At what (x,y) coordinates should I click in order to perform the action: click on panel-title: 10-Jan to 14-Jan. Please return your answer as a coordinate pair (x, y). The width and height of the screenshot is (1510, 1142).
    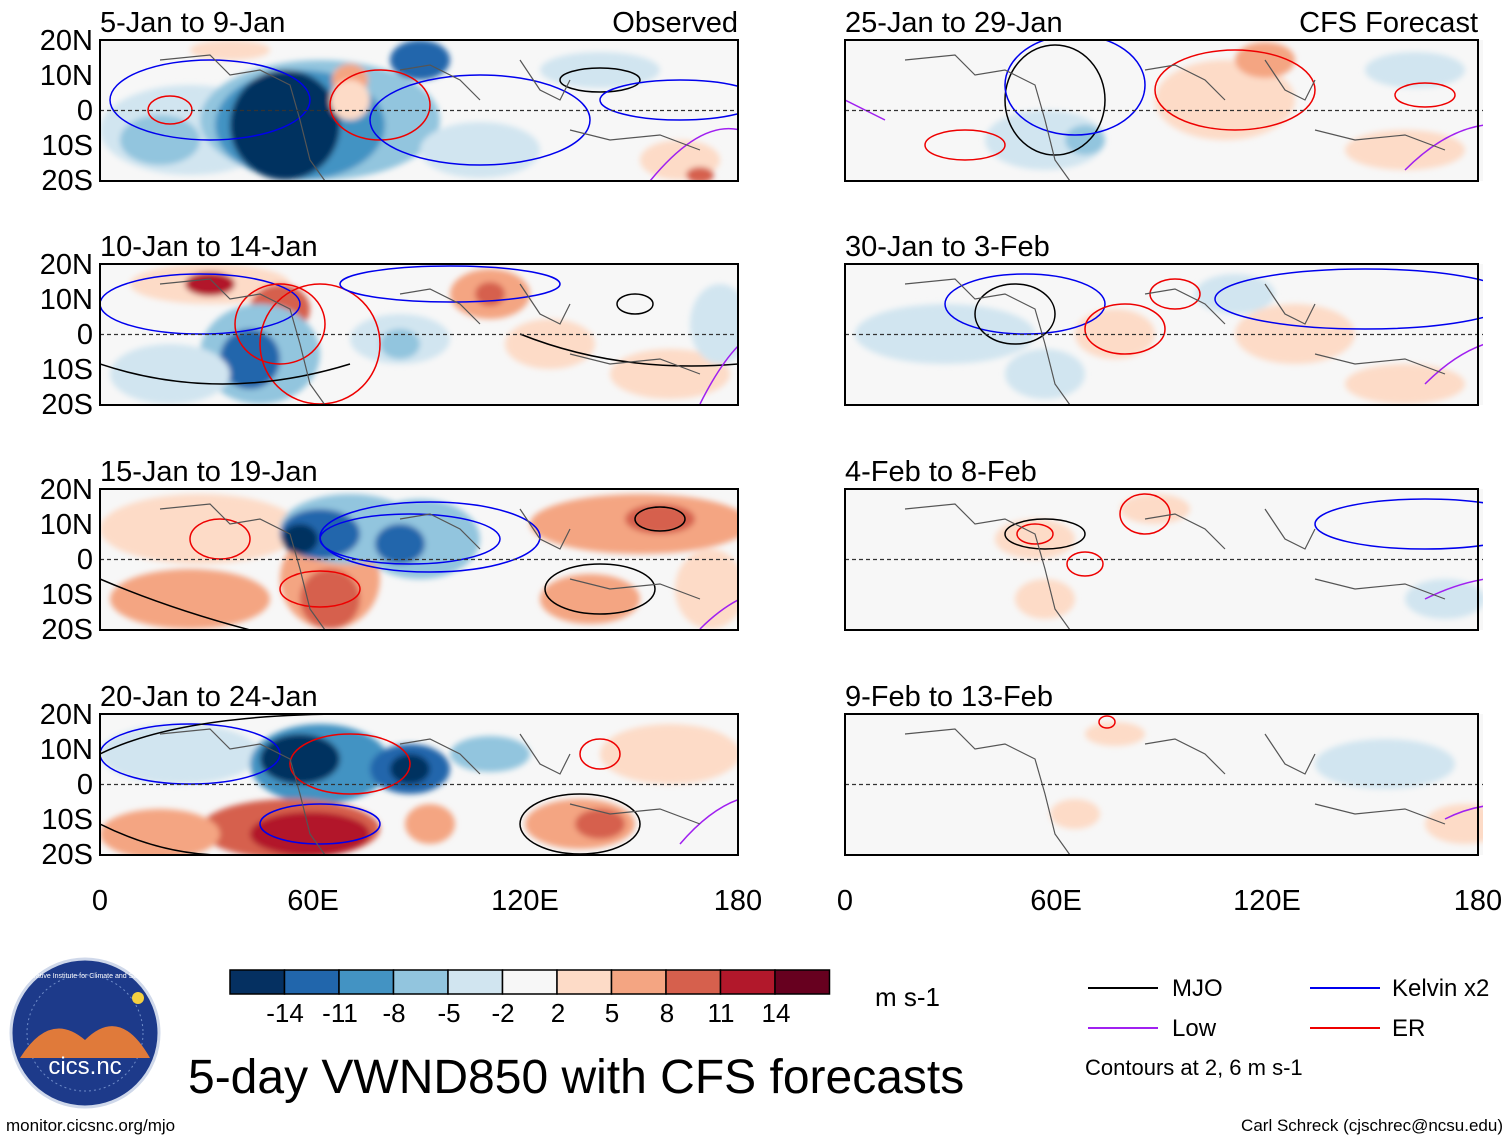
    Looking at the image, I should click on (209, 247).